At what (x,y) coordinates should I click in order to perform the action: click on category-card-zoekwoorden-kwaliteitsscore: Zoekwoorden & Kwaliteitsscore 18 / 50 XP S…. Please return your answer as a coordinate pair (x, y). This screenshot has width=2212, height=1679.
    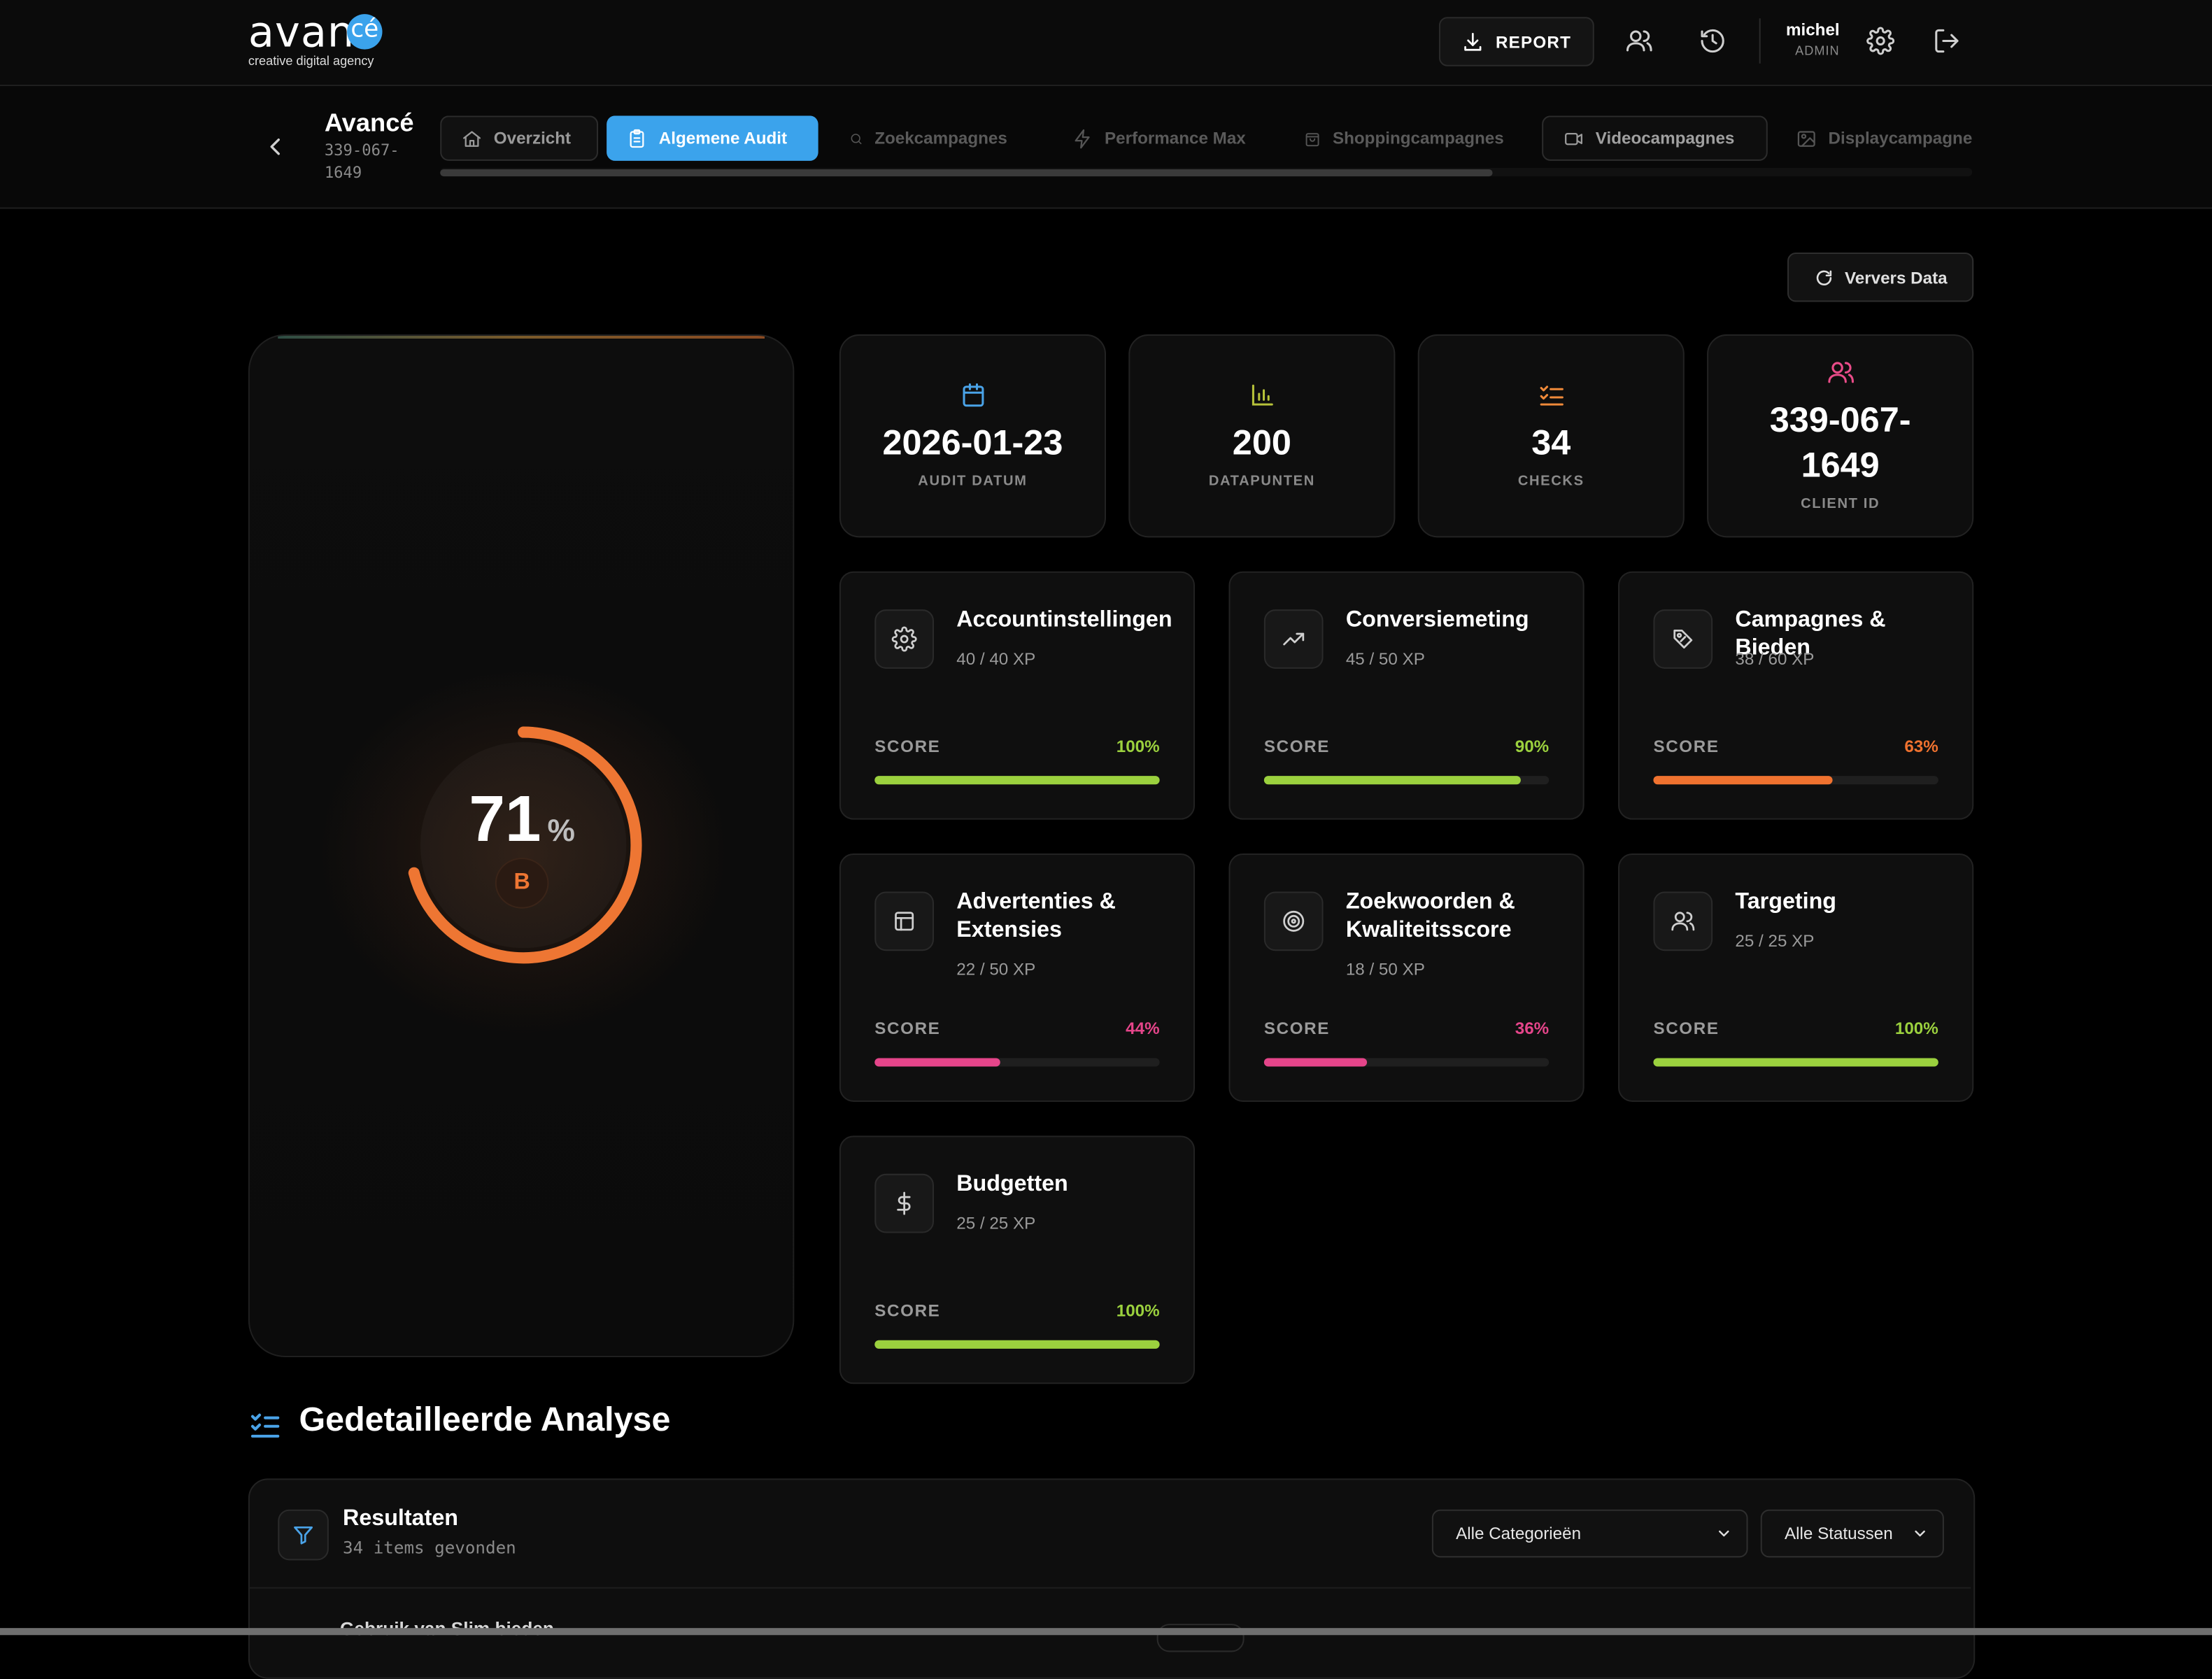
    Looking at the image, I should click on (1406, 977).